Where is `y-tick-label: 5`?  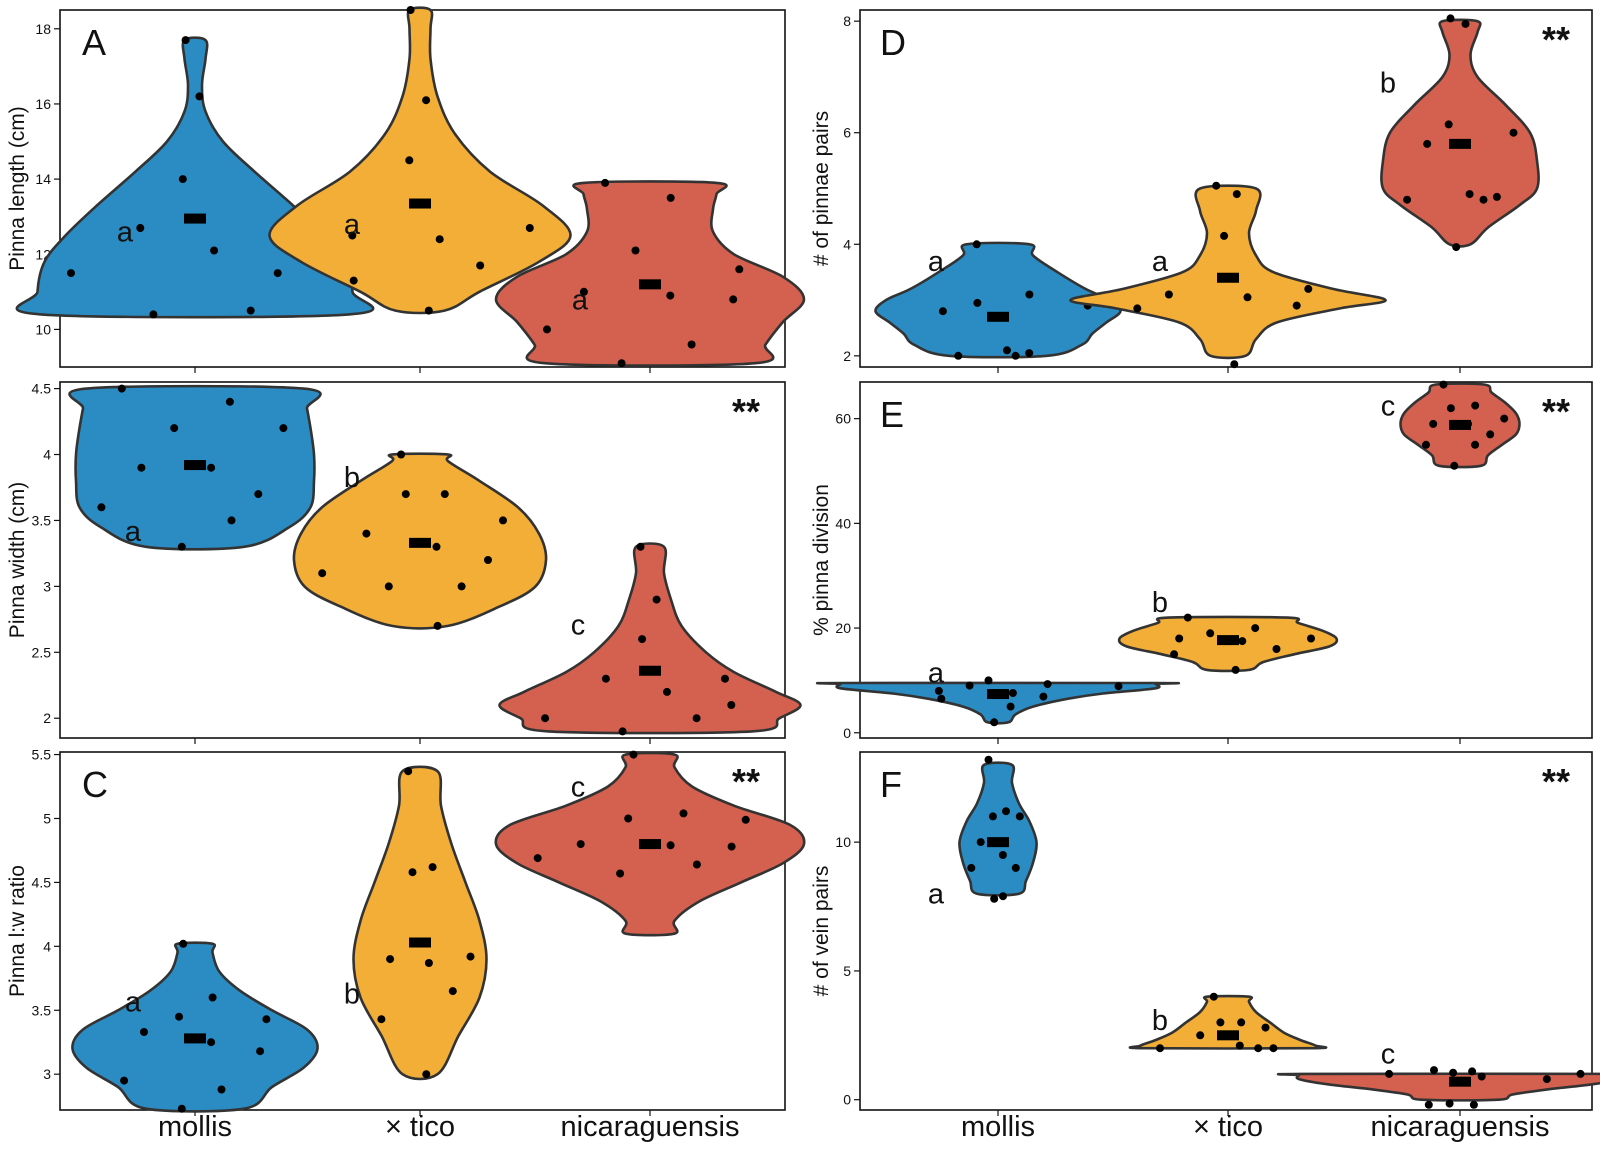 y-tick-label: 5 is located at coordinates (47, 818).